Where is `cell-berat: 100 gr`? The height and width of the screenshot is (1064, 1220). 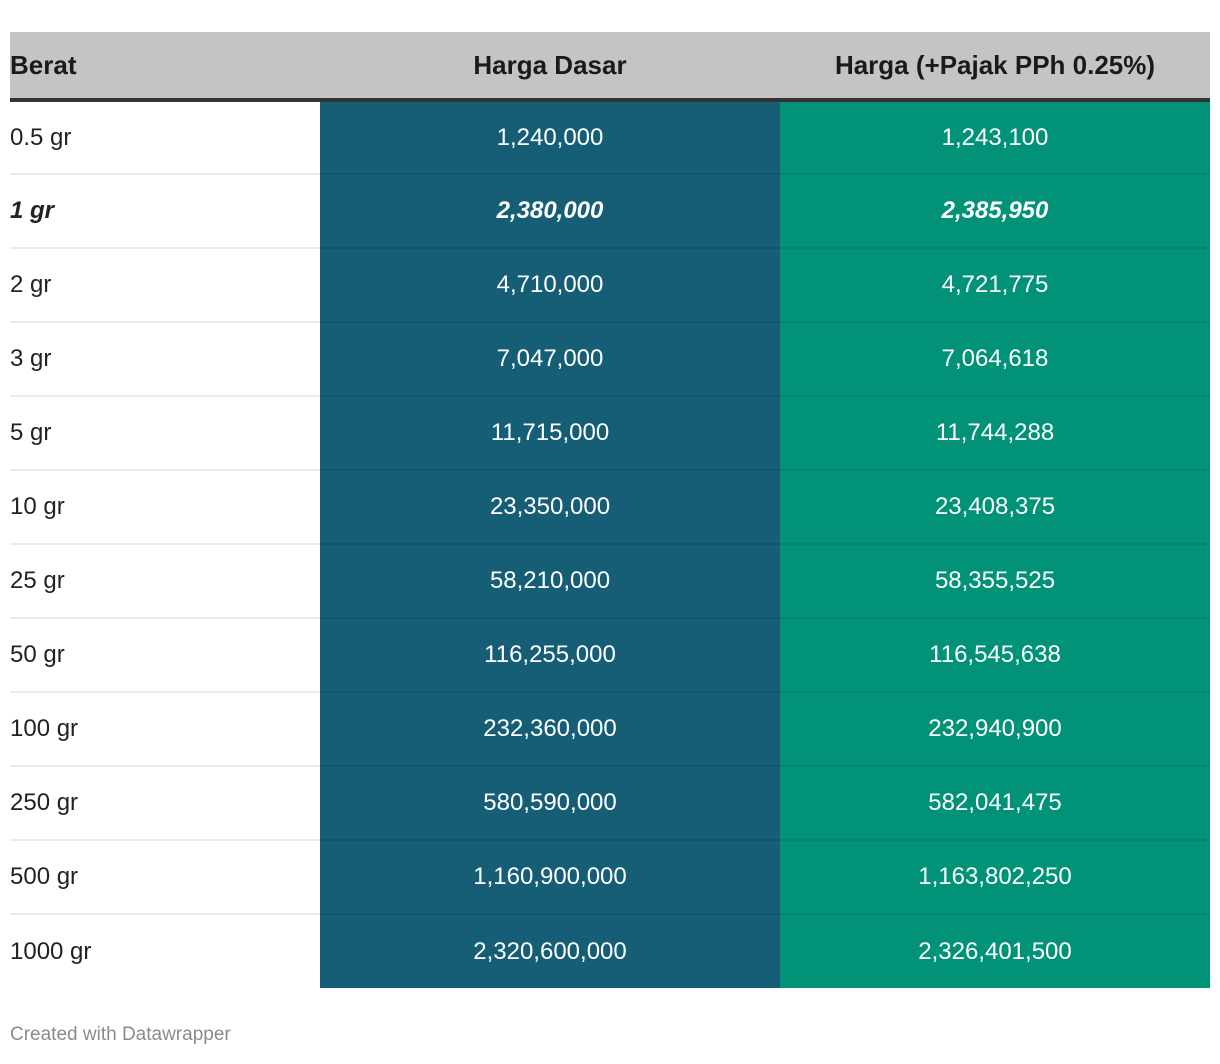
cell-berat: 100 gr is located at coordinates (165, 728).